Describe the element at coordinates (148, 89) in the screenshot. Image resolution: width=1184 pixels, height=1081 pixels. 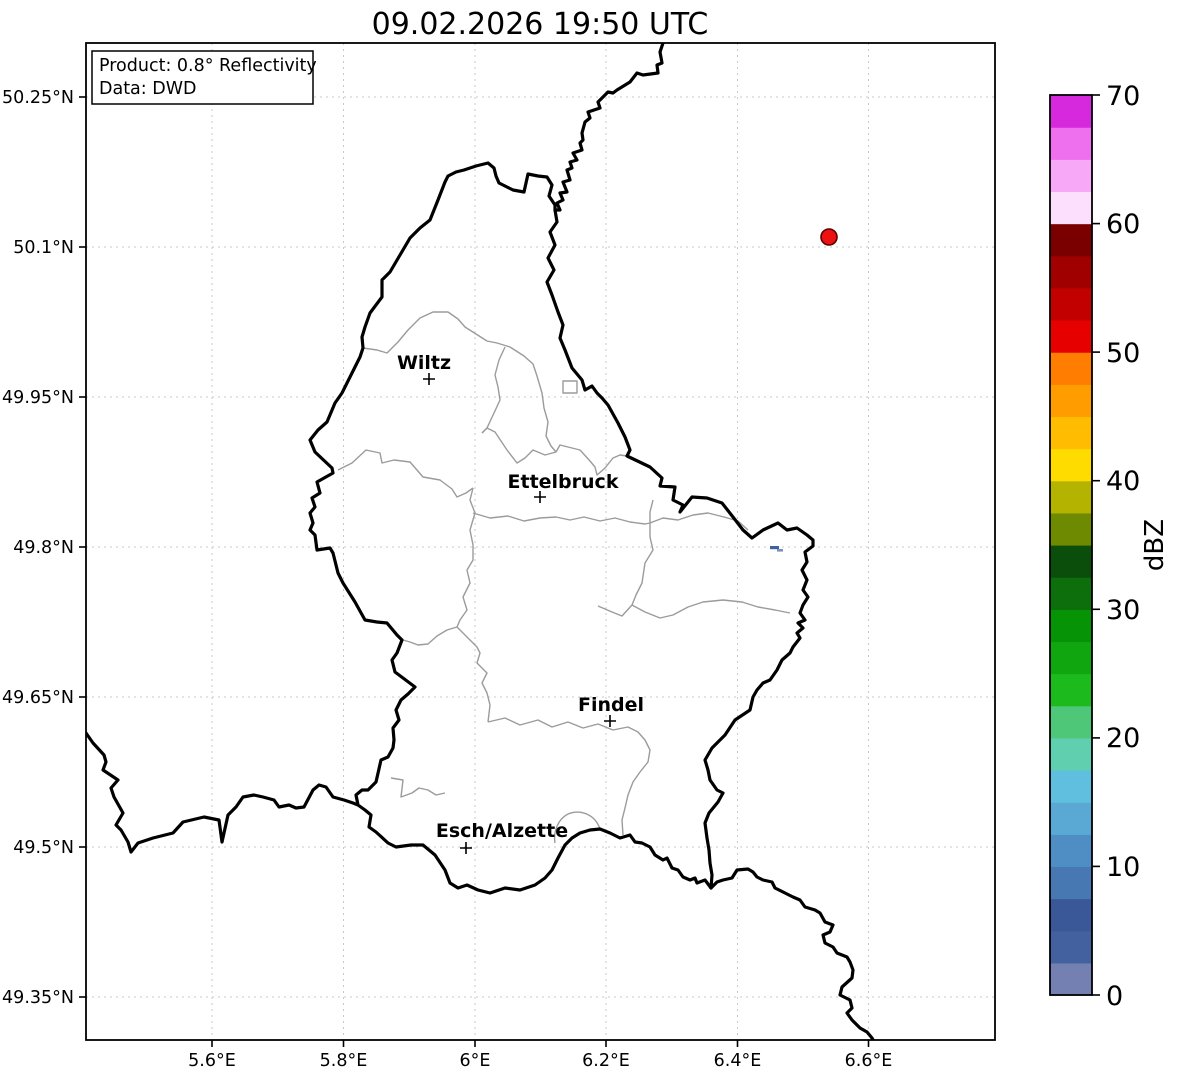
I see `info-data-line: Data: DWD` at that location.